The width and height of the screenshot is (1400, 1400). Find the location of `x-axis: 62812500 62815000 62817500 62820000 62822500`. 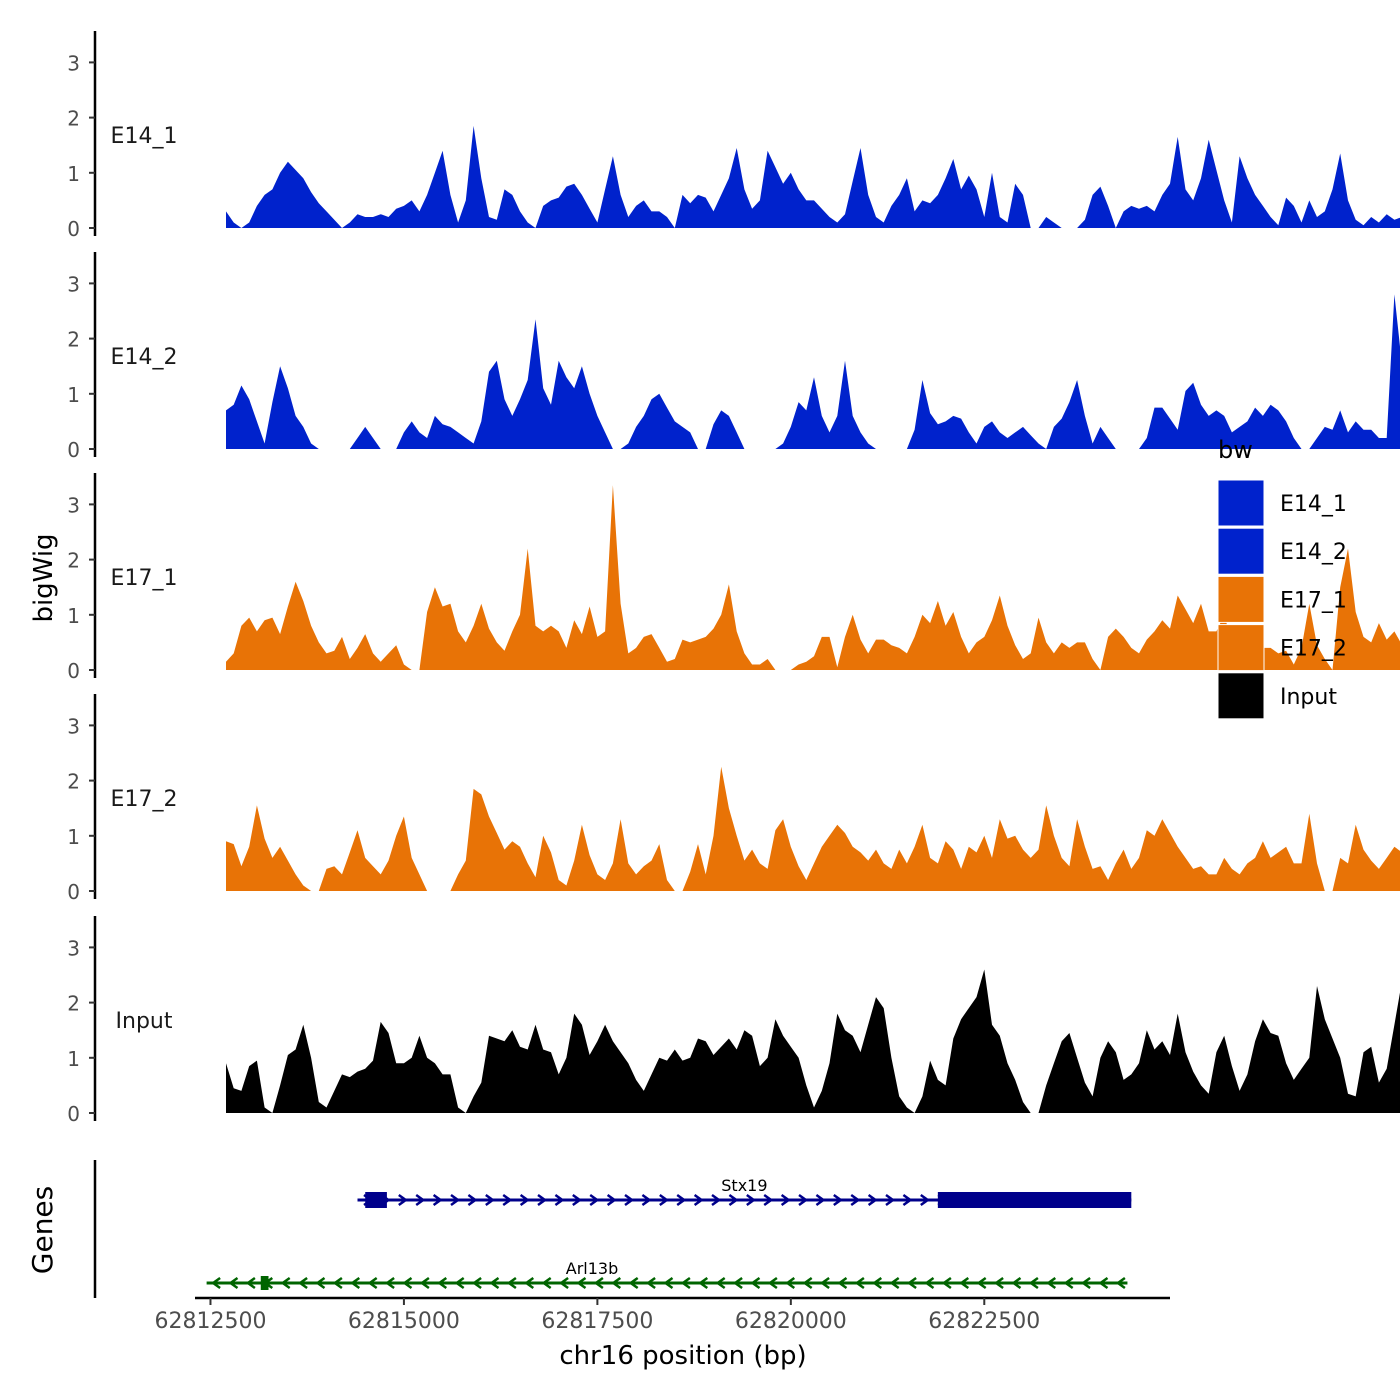

x-axis: 62812500 62815000 62817500 62820000 62822500 is located at coordinates (662, 1315).